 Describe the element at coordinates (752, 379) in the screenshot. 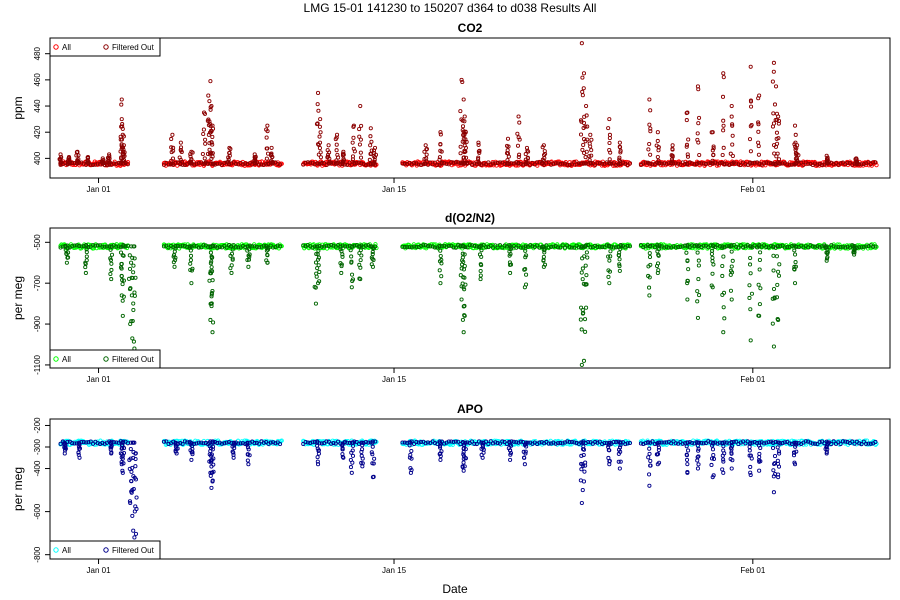

I see `x-tick-label-d-o2-n2: Feb 01` at that location.